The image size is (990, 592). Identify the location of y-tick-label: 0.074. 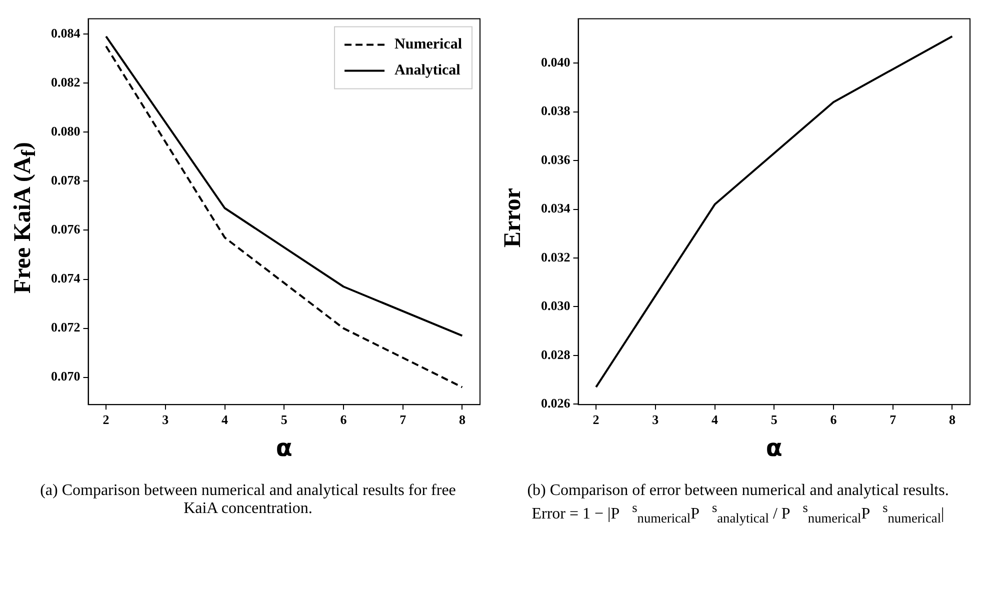
(66, 278).